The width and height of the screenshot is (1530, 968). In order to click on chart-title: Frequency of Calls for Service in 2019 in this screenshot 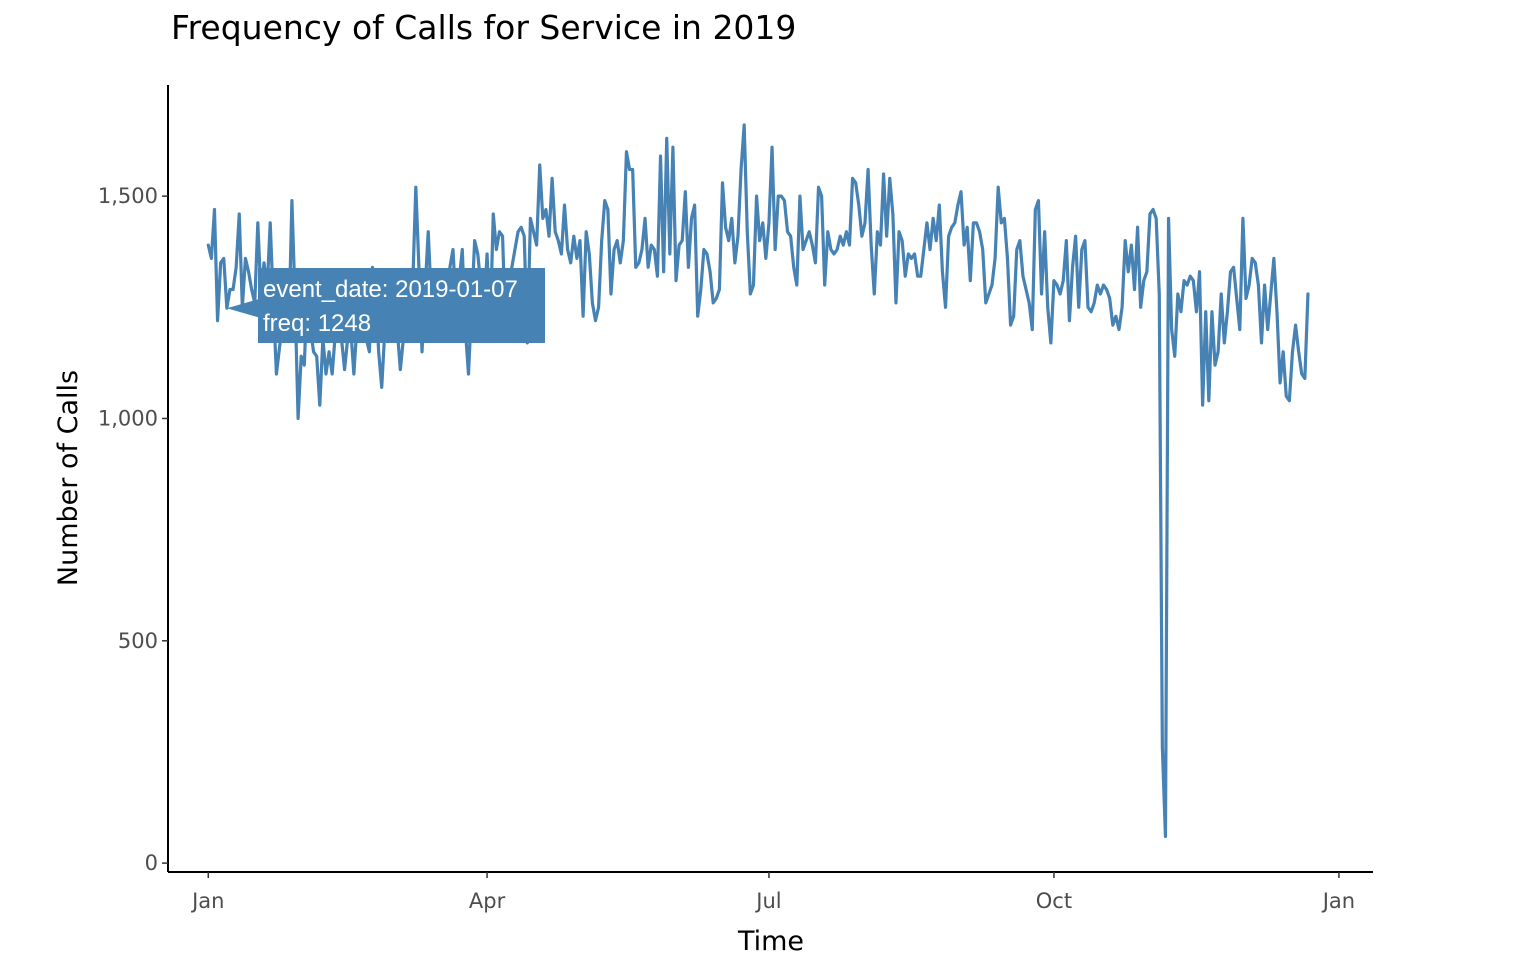, I will do `click(483, 27)`.